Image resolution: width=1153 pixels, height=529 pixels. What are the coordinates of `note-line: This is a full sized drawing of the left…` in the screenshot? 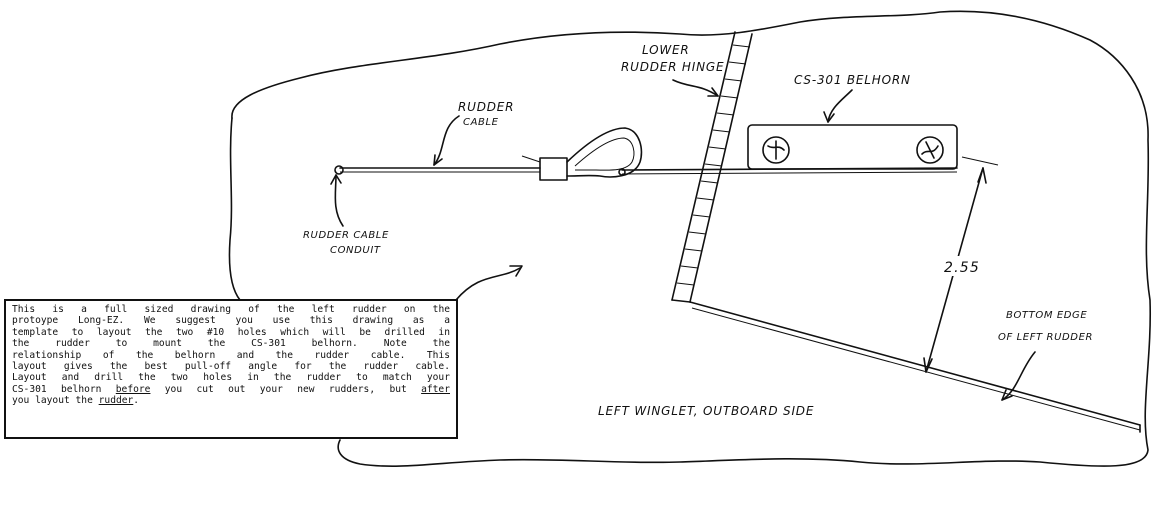 It's located at (231, 309).